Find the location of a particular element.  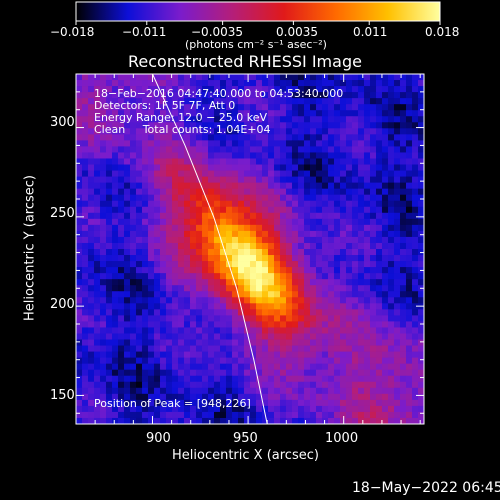

x-tick-label: 950 is located at coordinates (245, 438).